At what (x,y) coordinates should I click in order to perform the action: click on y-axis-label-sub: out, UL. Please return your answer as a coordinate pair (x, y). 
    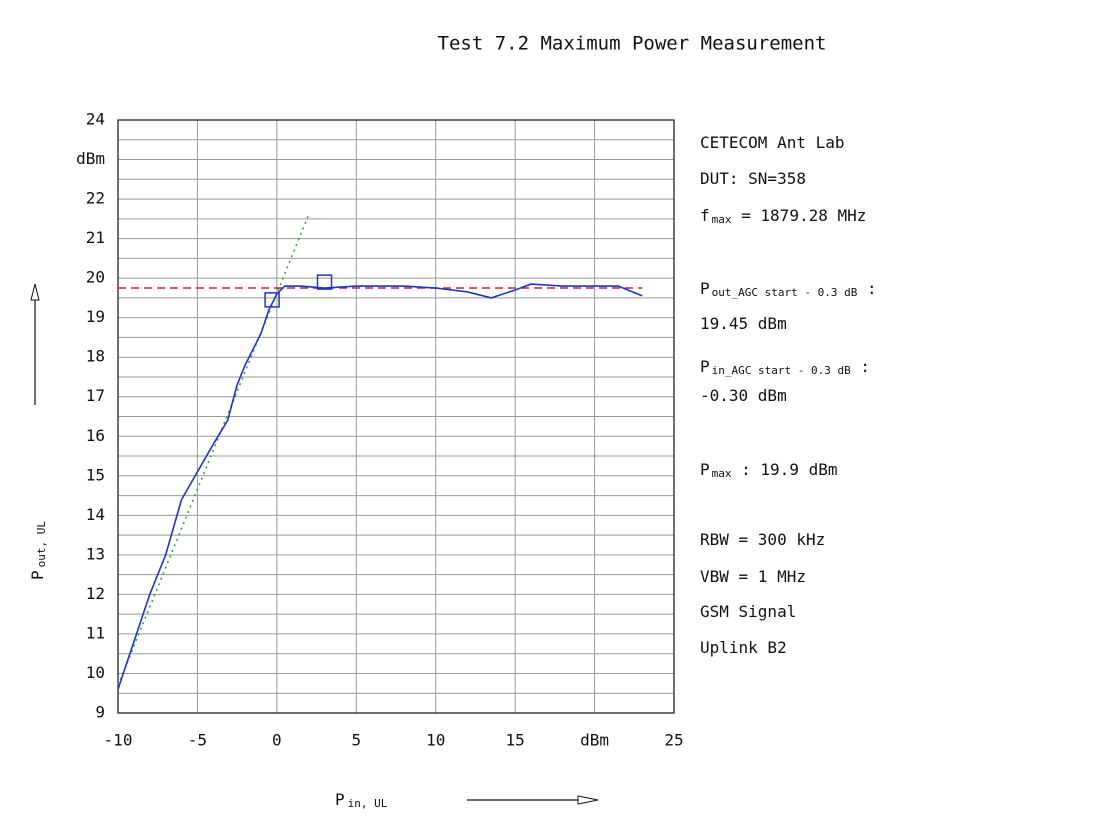
    Looking at the image, I should click on (41, 544).